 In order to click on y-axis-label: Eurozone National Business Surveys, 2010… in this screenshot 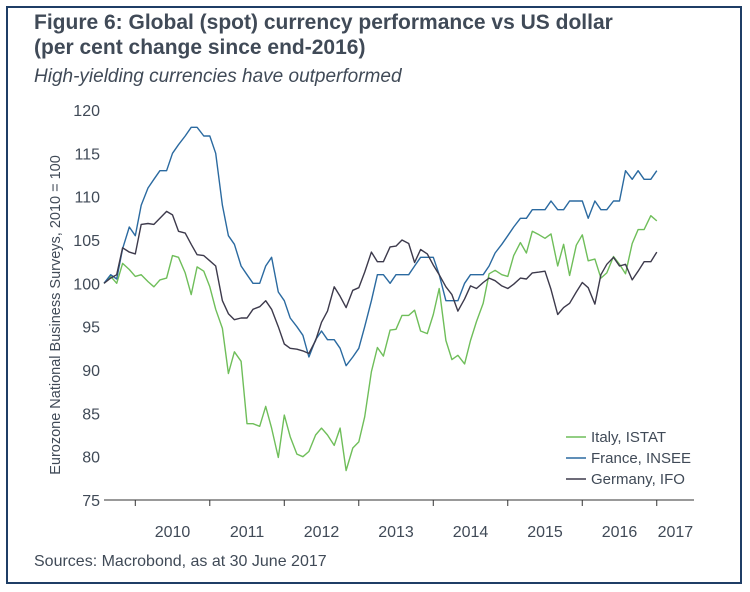, I will do `click(56, 315)`.